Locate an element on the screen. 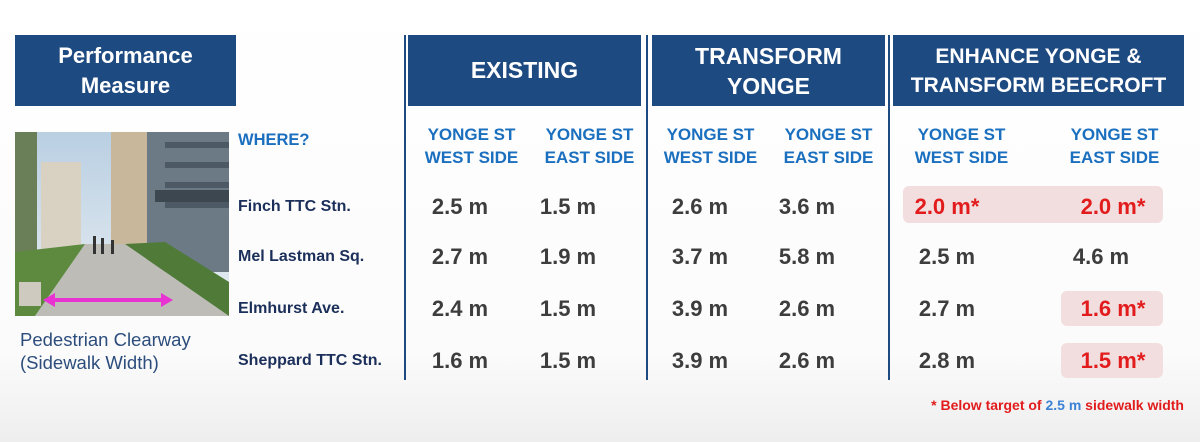 The height and width of the screenshot is (442, 1200). measure-caption: Pedestrian Clearway (Sidewalk Width) is located at coordinates (105, 351).